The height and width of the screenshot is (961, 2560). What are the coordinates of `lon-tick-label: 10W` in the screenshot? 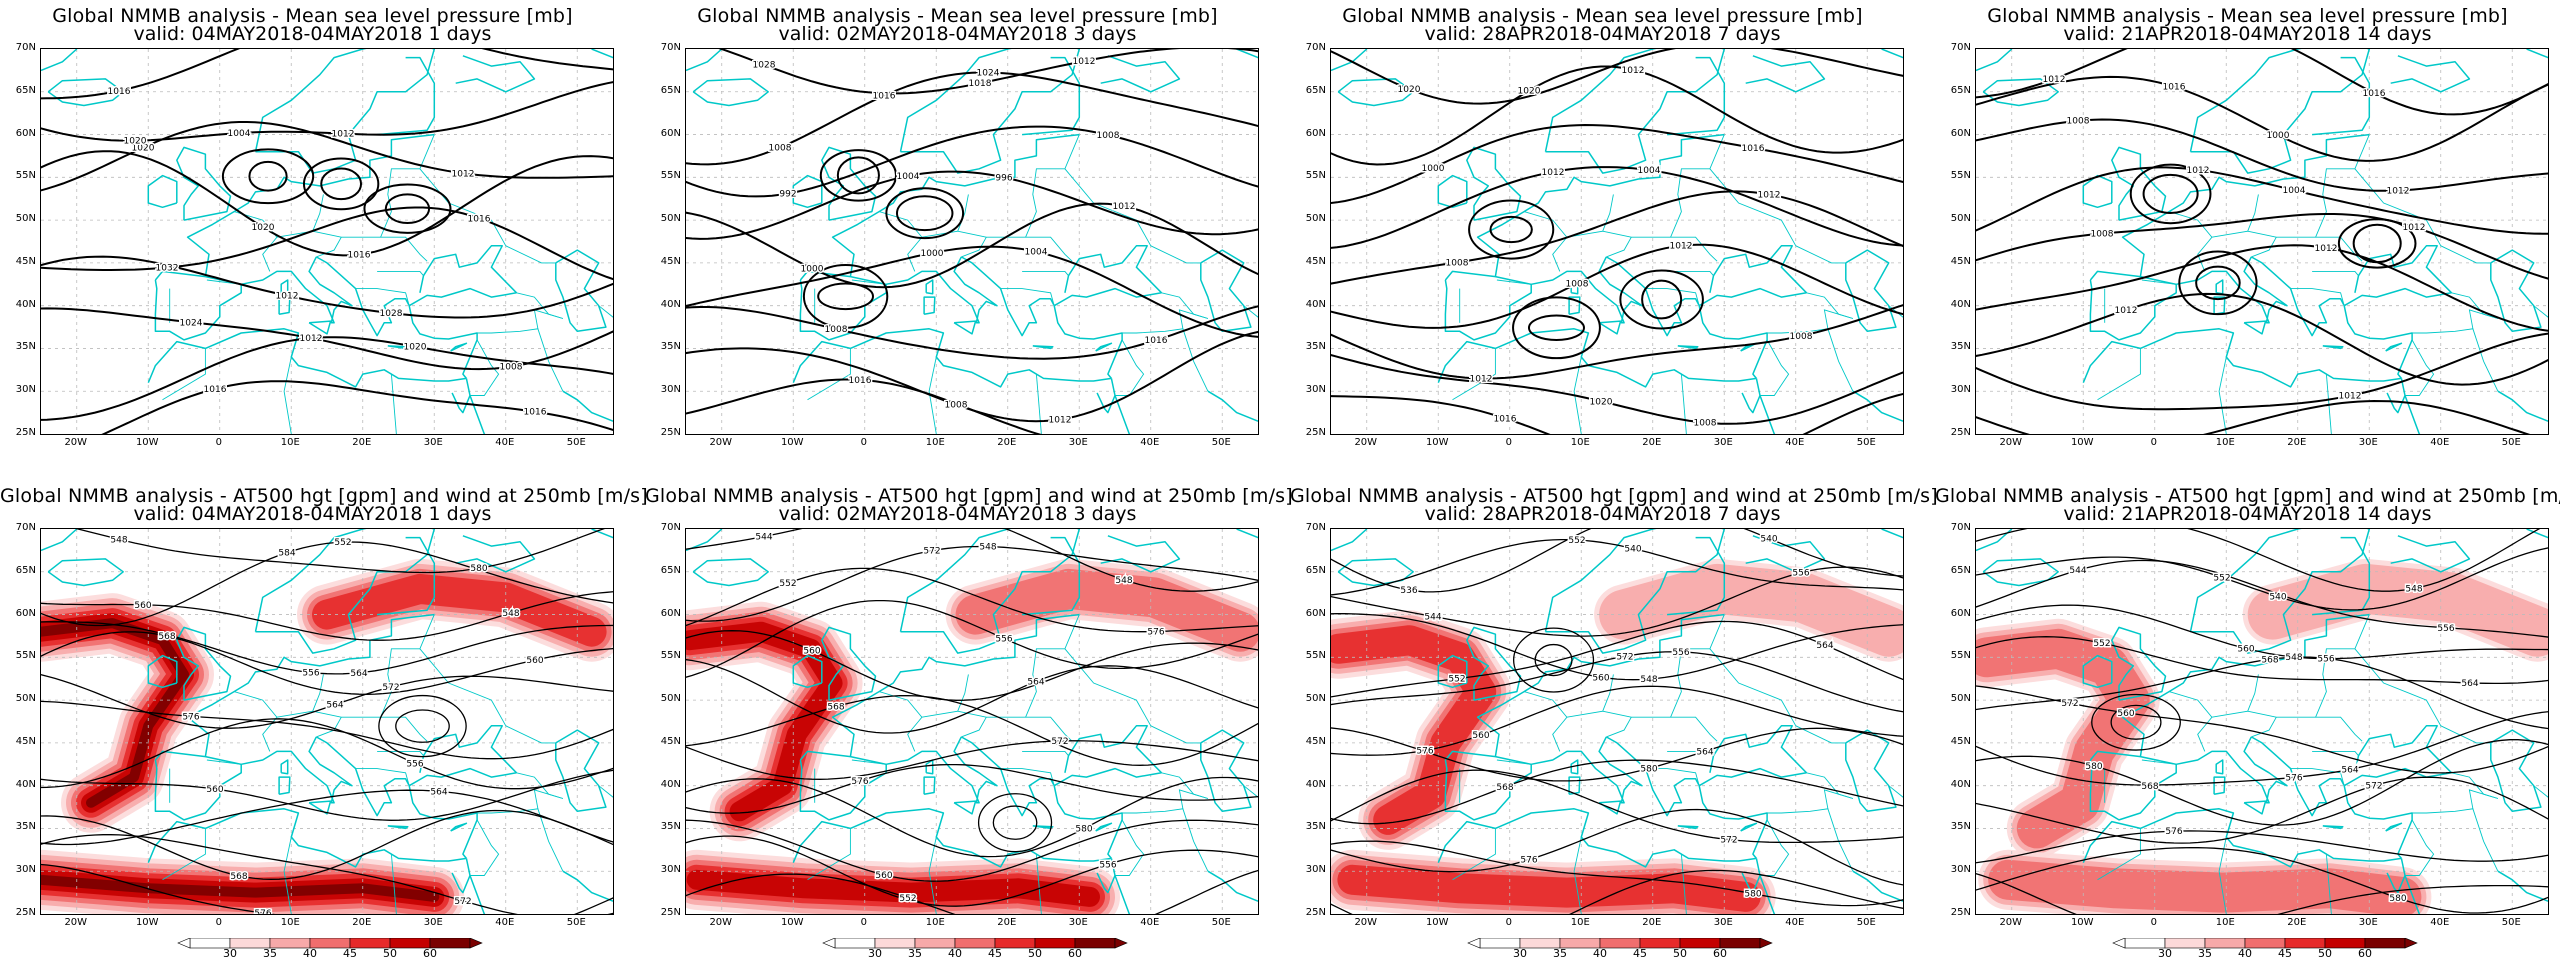 It's located at (2082, 442).